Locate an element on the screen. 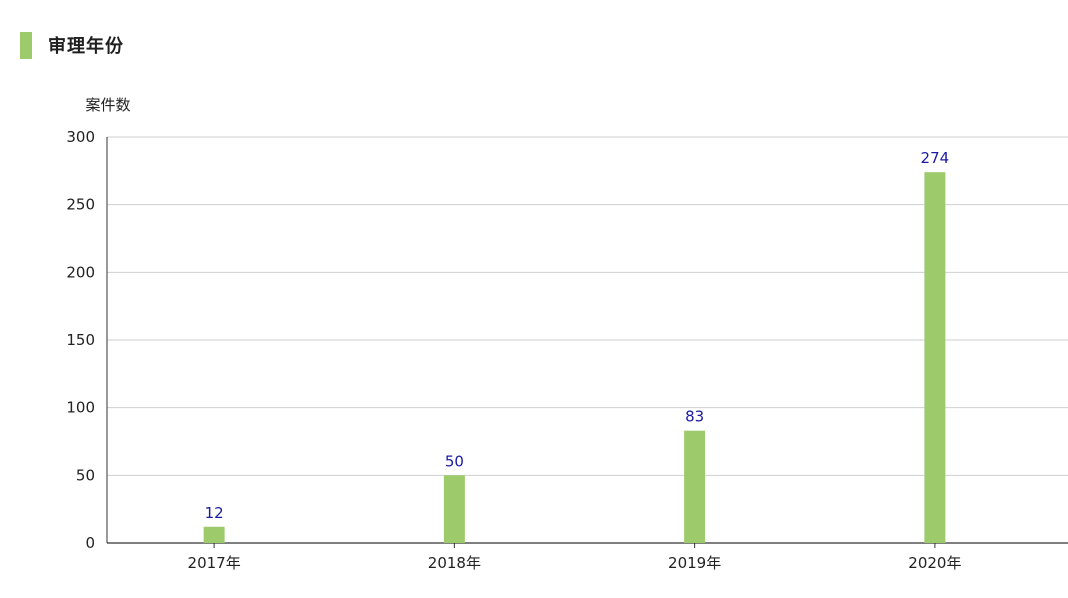 This screenshot has width=1068, height=598. x-tick-label: 2018年 is located at coordinates (454, 563).